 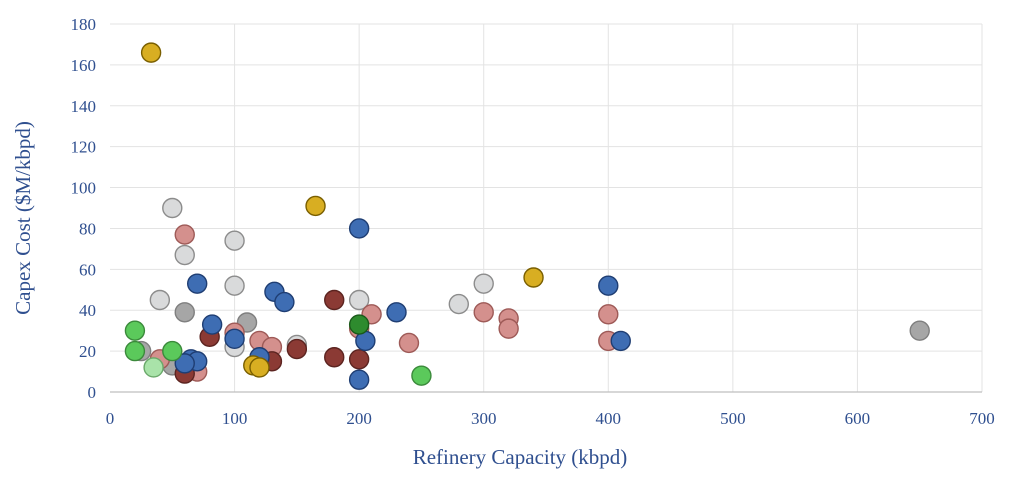 What do you see at coordinates (520, 457) in the screenshot?
I see `x-axis-title: Refinery Capacity (kbpd)` at bounding box center [520, 457].